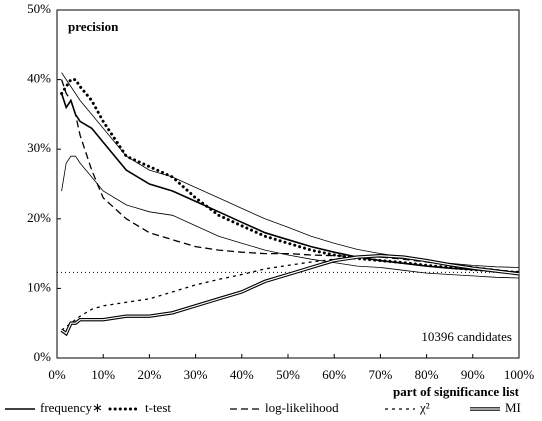 Image resolution: width=542 pixels, height=421 pixels. What do you see at coordinates (424, 407) in the screenshot?
I see `legend-label: χ²` at bounding box center [424, 407].